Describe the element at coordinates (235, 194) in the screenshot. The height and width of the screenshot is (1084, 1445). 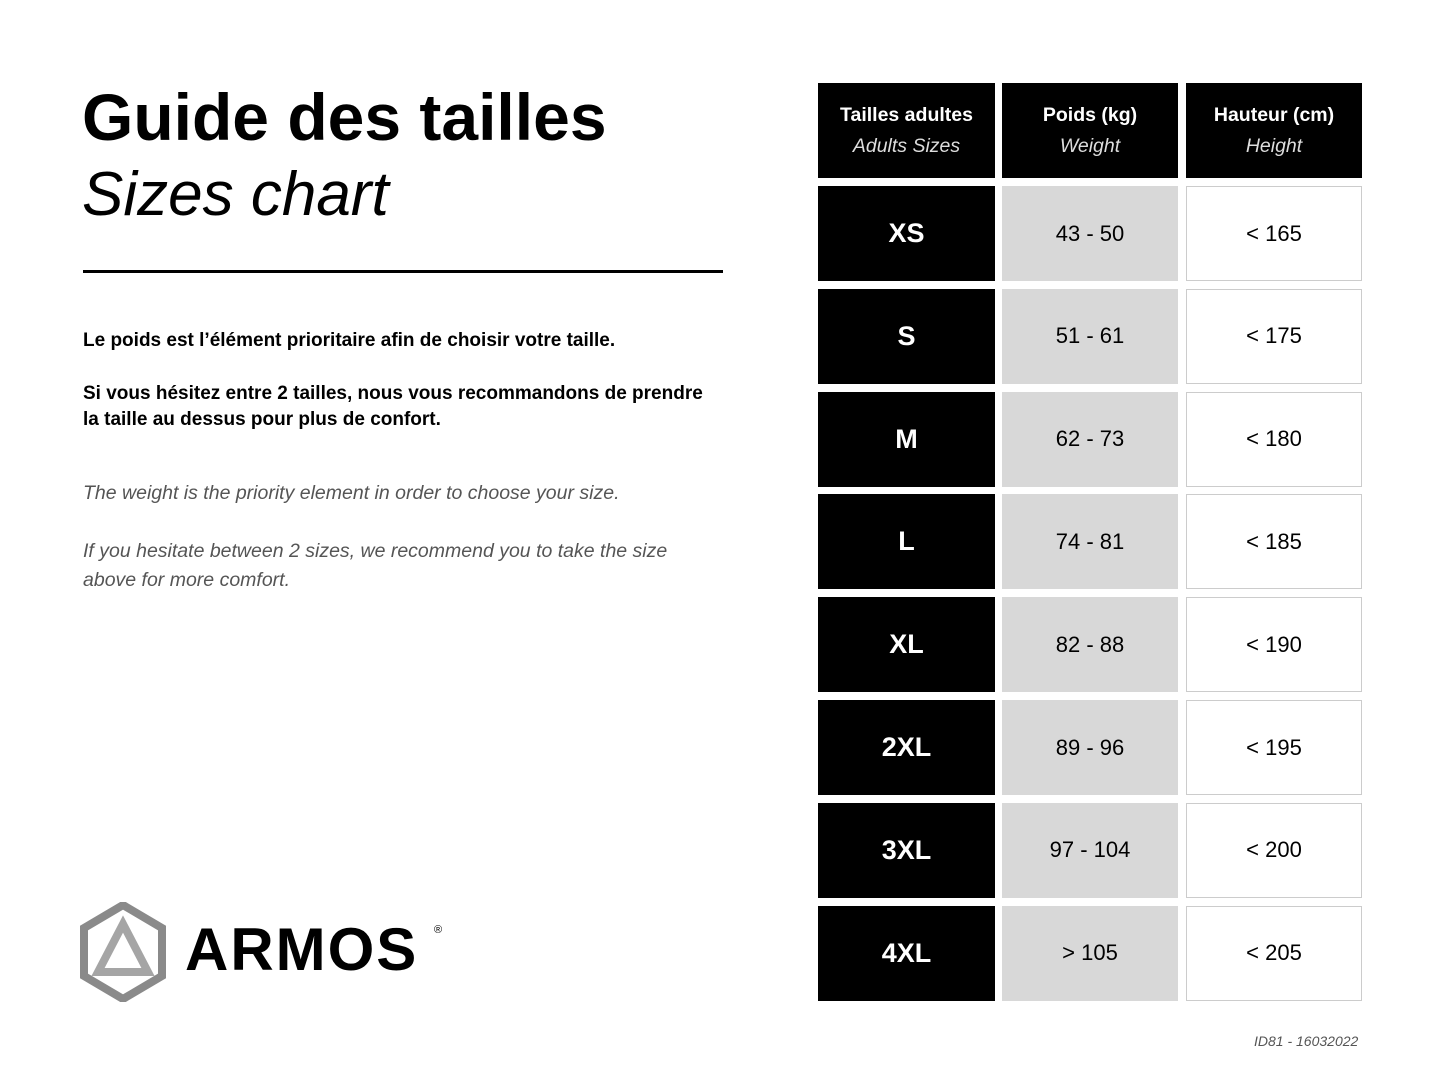
I see `page-subtitle: Sizes chart` at that location.